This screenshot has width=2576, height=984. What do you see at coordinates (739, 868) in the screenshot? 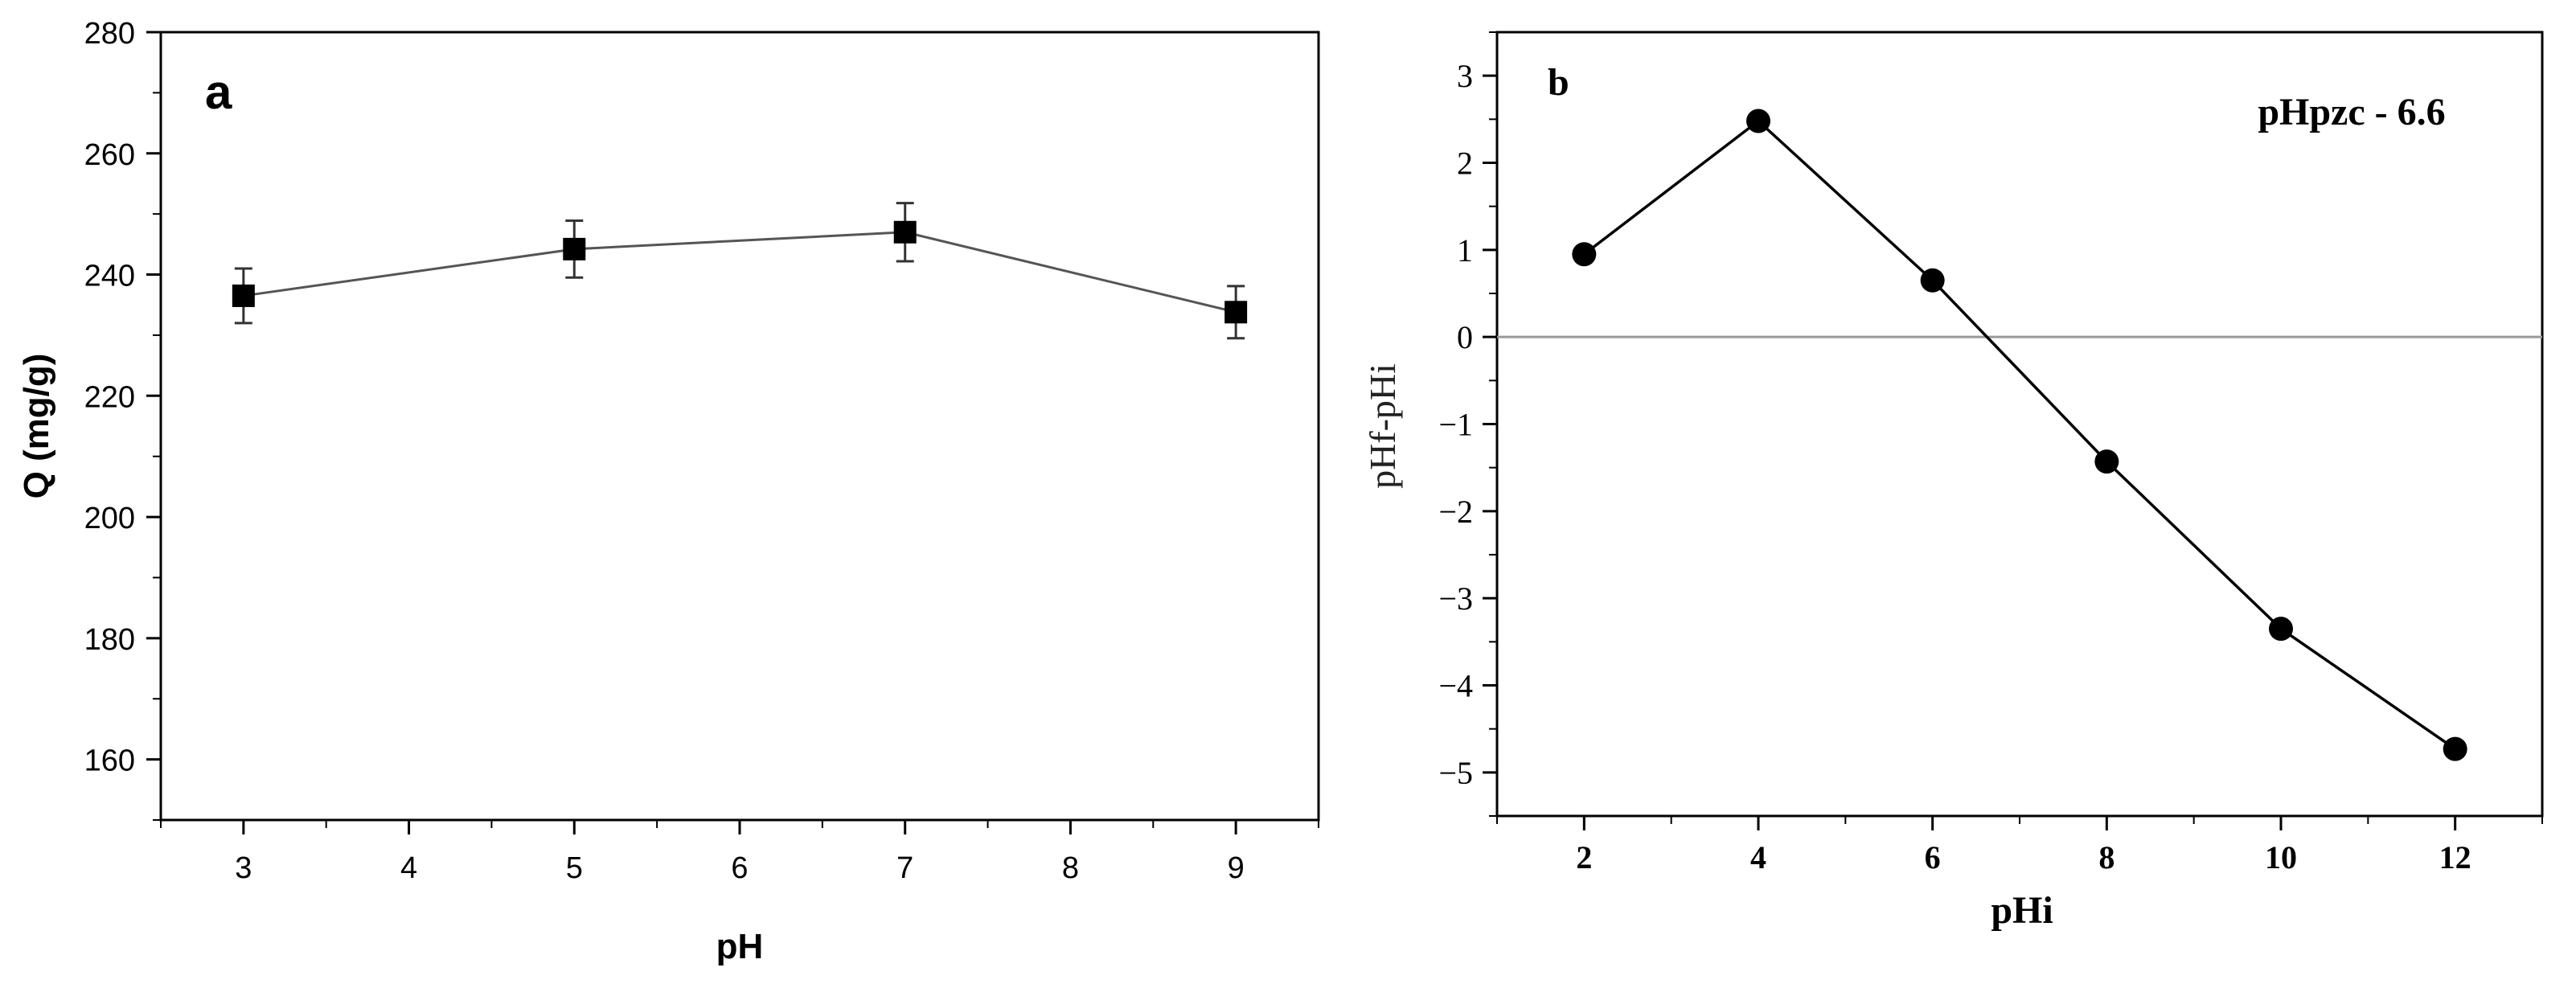
I see `panel-a-x-tick-label: 6` at bounding box center [739, 868].